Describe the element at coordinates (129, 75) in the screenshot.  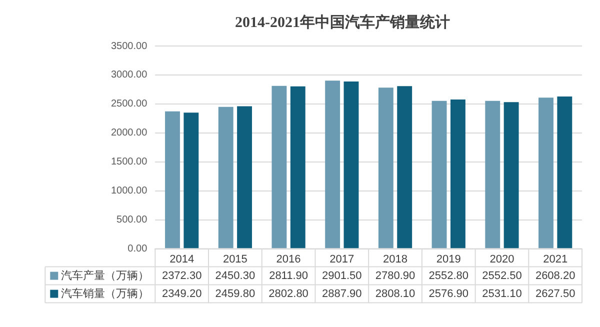
I see `y-tick-label: 3000.00` at that location.